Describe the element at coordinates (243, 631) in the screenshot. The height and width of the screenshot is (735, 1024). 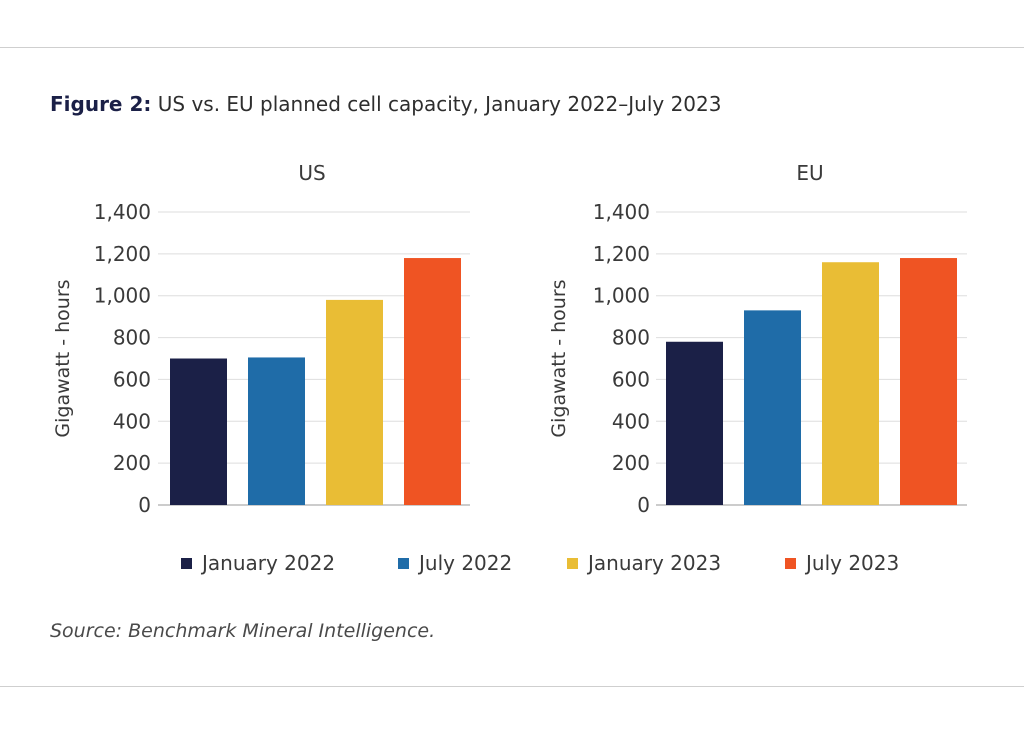
I see `source-note: Source: Benchmark Mineral Intelligence.` at that location.